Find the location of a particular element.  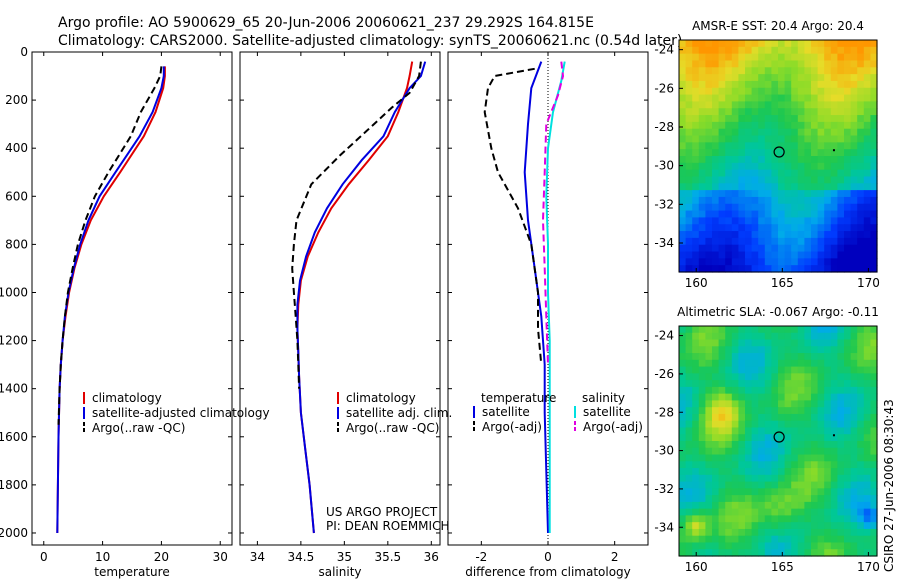

x-tick-label: 0 is located at coordinates (44, 557).